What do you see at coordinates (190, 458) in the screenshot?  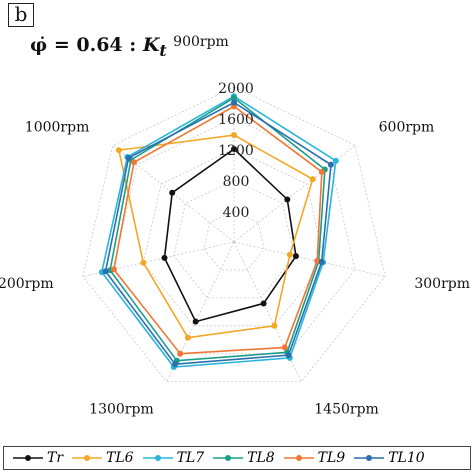 I see `legend-label-TL7: TL7` at bounding box center [190, 458].